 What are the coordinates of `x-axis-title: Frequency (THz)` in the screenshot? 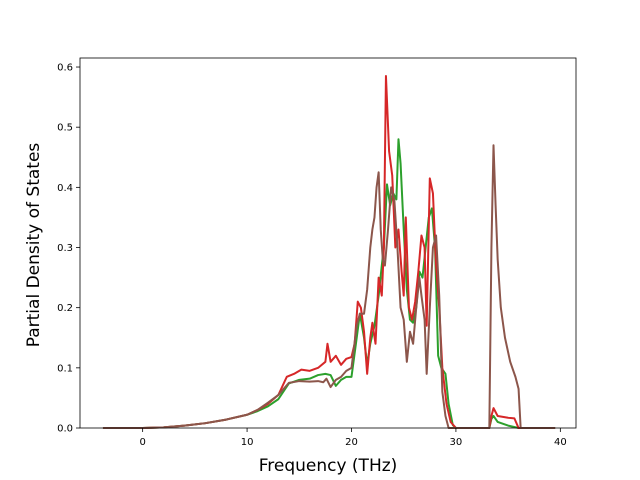 It's located at (328, 466).